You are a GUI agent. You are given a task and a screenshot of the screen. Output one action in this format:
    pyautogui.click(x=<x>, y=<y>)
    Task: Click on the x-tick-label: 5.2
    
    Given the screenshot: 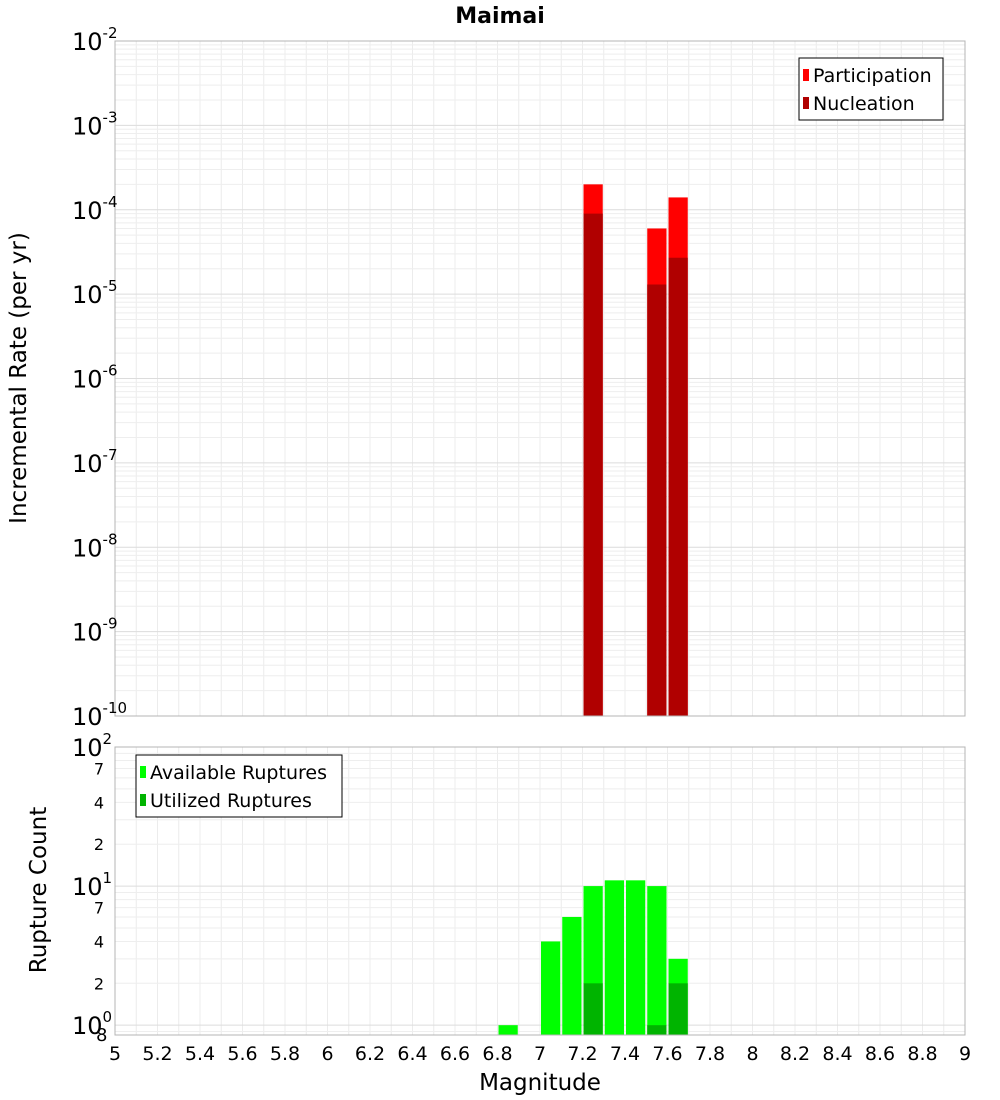 What is the action you would take?
    pyautogui.click(x=157, y=1054)
    